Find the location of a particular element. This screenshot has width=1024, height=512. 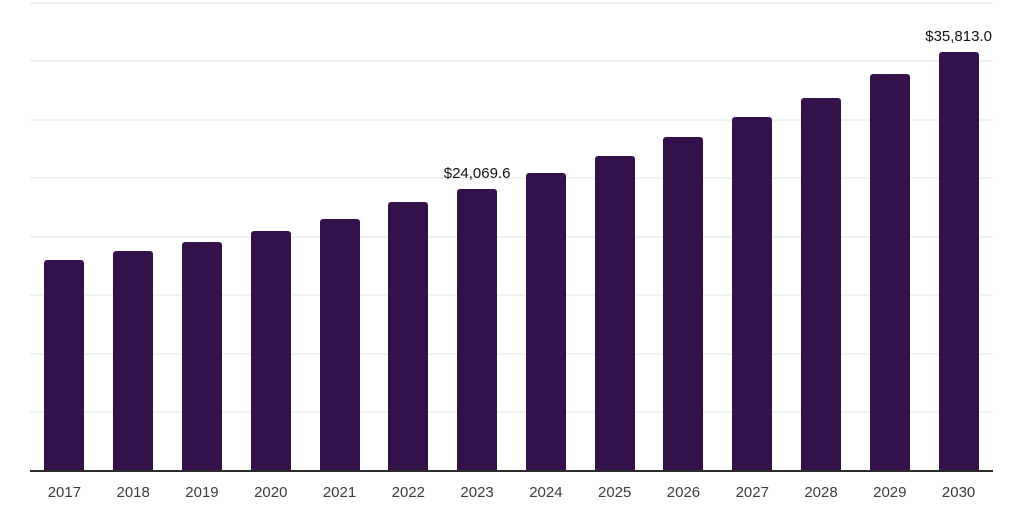

bar-2027 is located at coordinates (752, 294).